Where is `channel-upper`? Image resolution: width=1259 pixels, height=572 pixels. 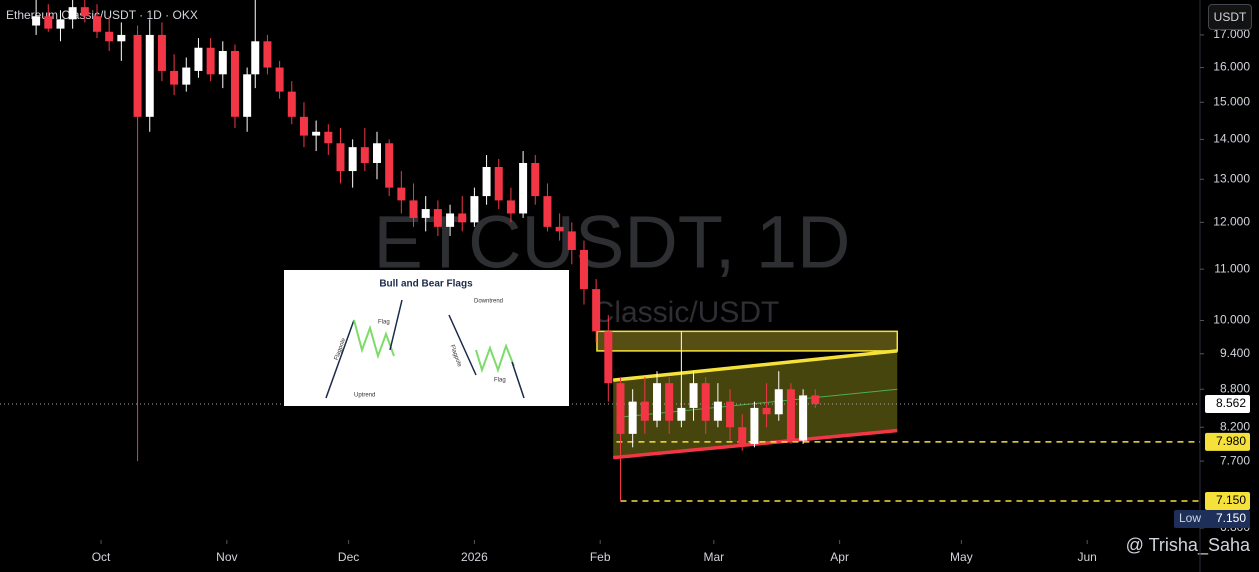
channel-upper is located at coordinates (755, 365).